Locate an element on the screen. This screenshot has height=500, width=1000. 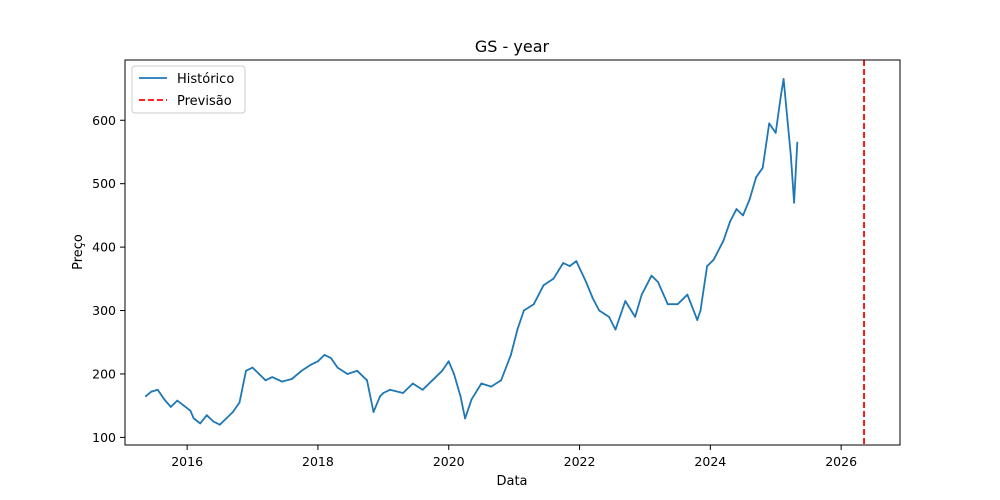
x-tick-label: 2016 is located at coordinates (187, 461).